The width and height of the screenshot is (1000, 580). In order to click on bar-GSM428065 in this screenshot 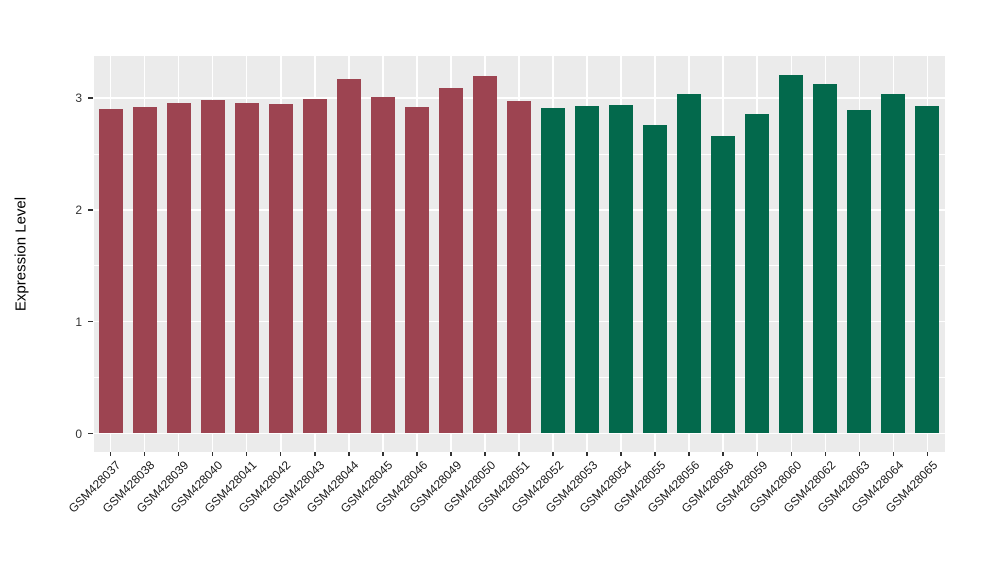, I will do `click(927, 269)`.